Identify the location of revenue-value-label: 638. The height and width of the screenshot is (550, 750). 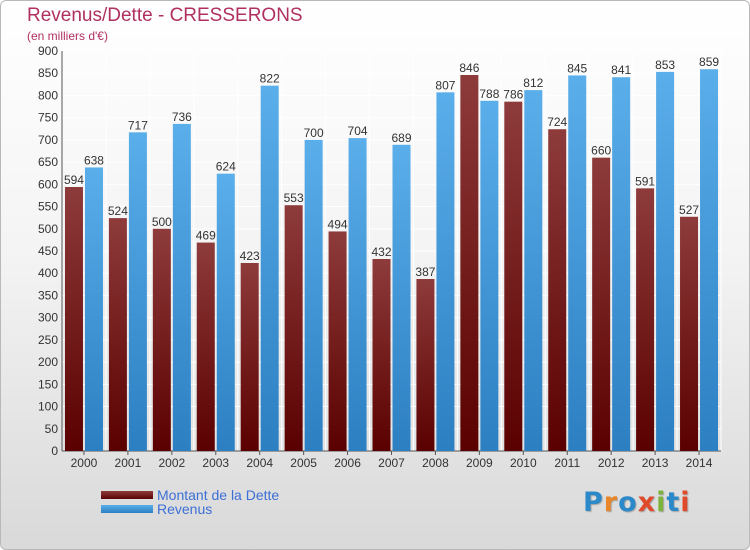
(94, 160).